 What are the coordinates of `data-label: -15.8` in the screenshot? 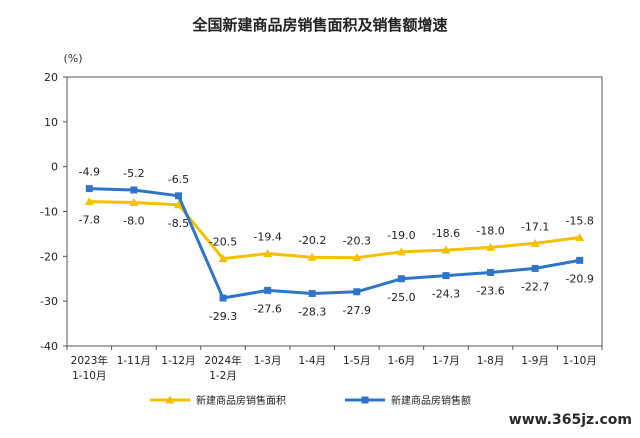 It's located at (579, 221).